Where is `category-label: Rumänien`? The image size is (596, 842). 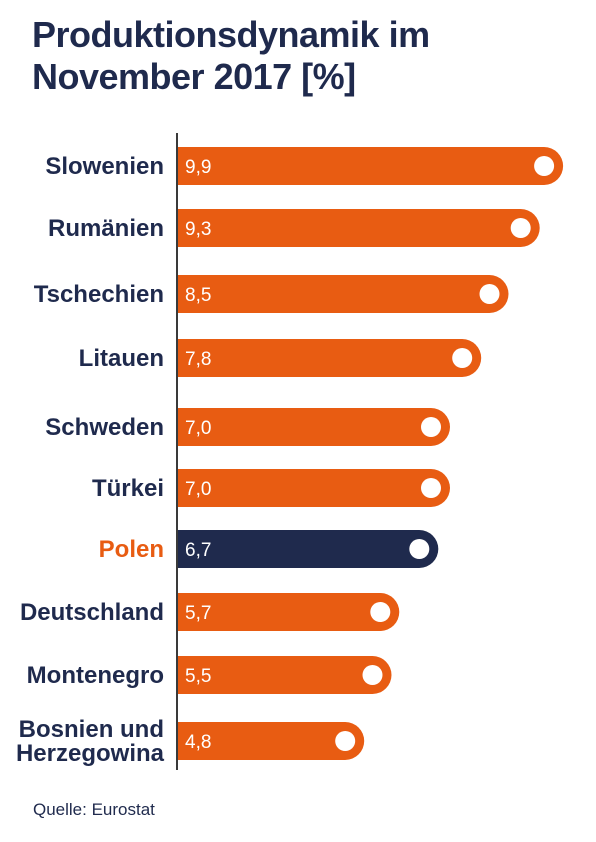 category-label: Rumänien is located at coordinates (106, 228).